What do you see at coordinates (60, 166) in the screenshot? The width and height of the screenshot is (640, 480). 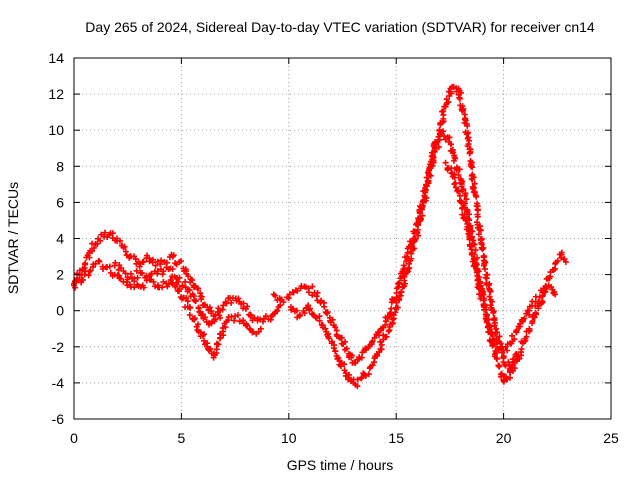 I see `y-tick-label: 8` at bounding box center [60, 166].